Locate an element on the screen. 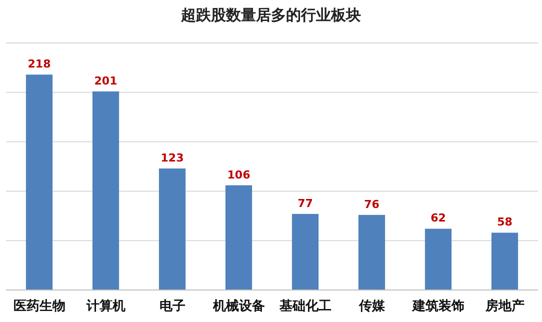 This screenshot has width=542, height=322. x-tick-label: 基础化工 is located at coordinates (305, 306).